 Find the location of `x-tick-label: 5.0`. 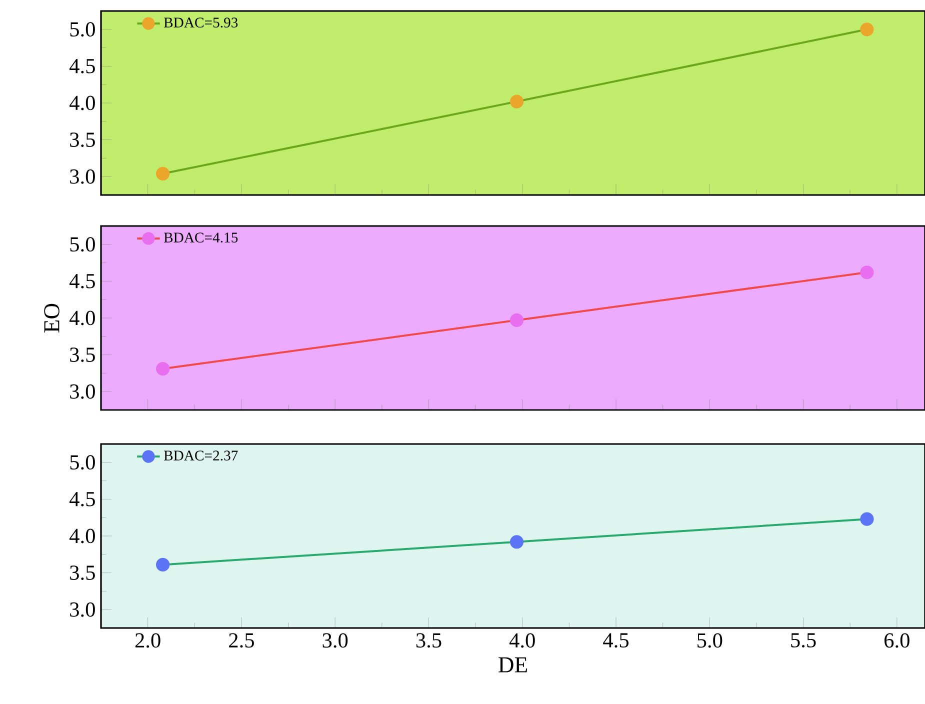

x-tick-label: 5.0 is located at coordinates (710, 640).